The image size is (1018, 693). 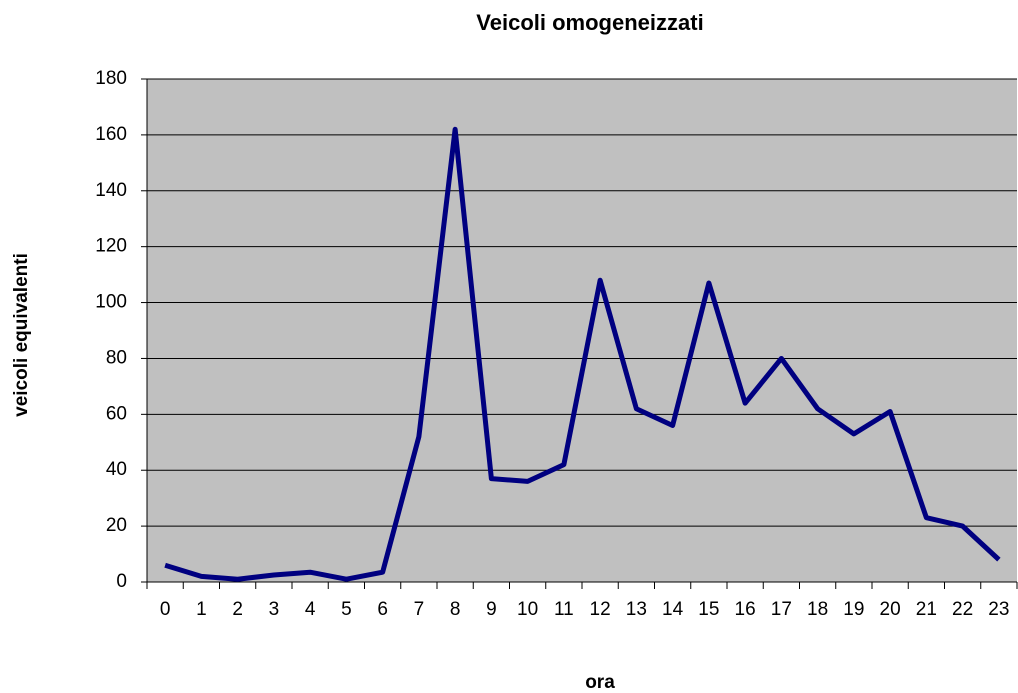 What do you see at coordinates (111, 134) in the screenshot?
I see `y-tick-label: 160` at bounding box center [111, 134].